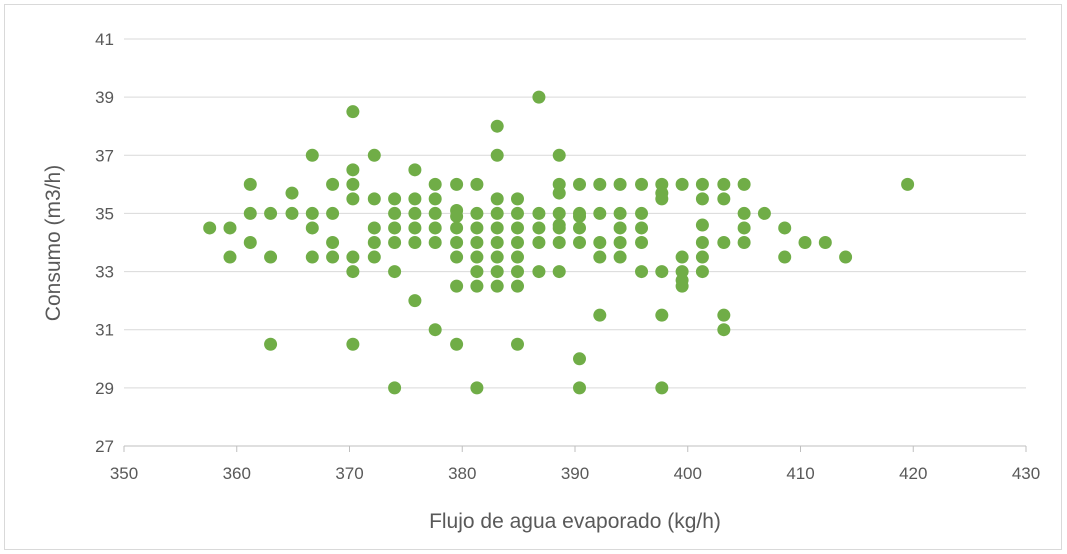 This screenshot has height=554, width=1067. What do you see at coordinates (104, 97) in the screenshot?
I see `y-tick-label: 39` at bounding box center [104, 97].